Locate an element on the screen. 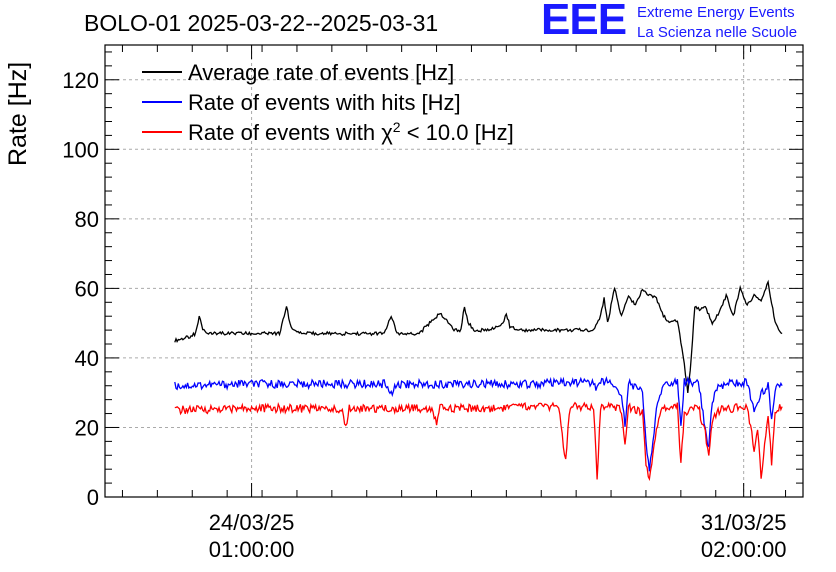 This screenshot has height=572, width=836. x-tick-label-date: 24/03/25 is located at coordinates (252, 522).